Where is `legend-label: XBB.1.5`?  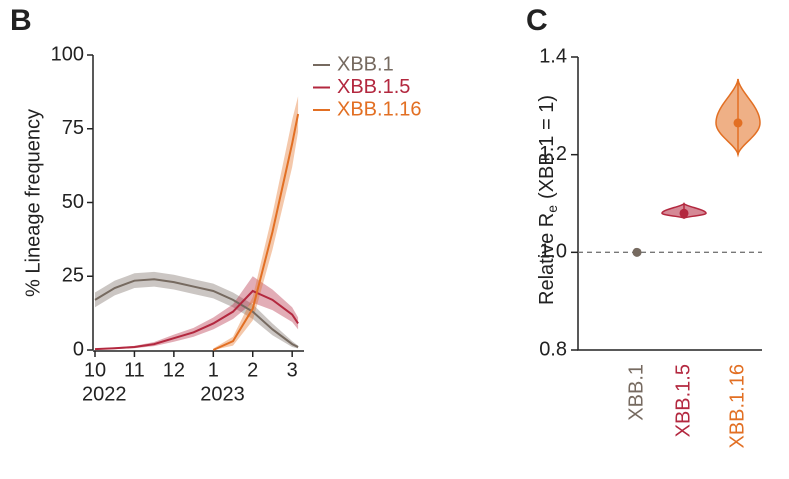 legend-label: XBB.1.5 is located at coordinates (373, 87).